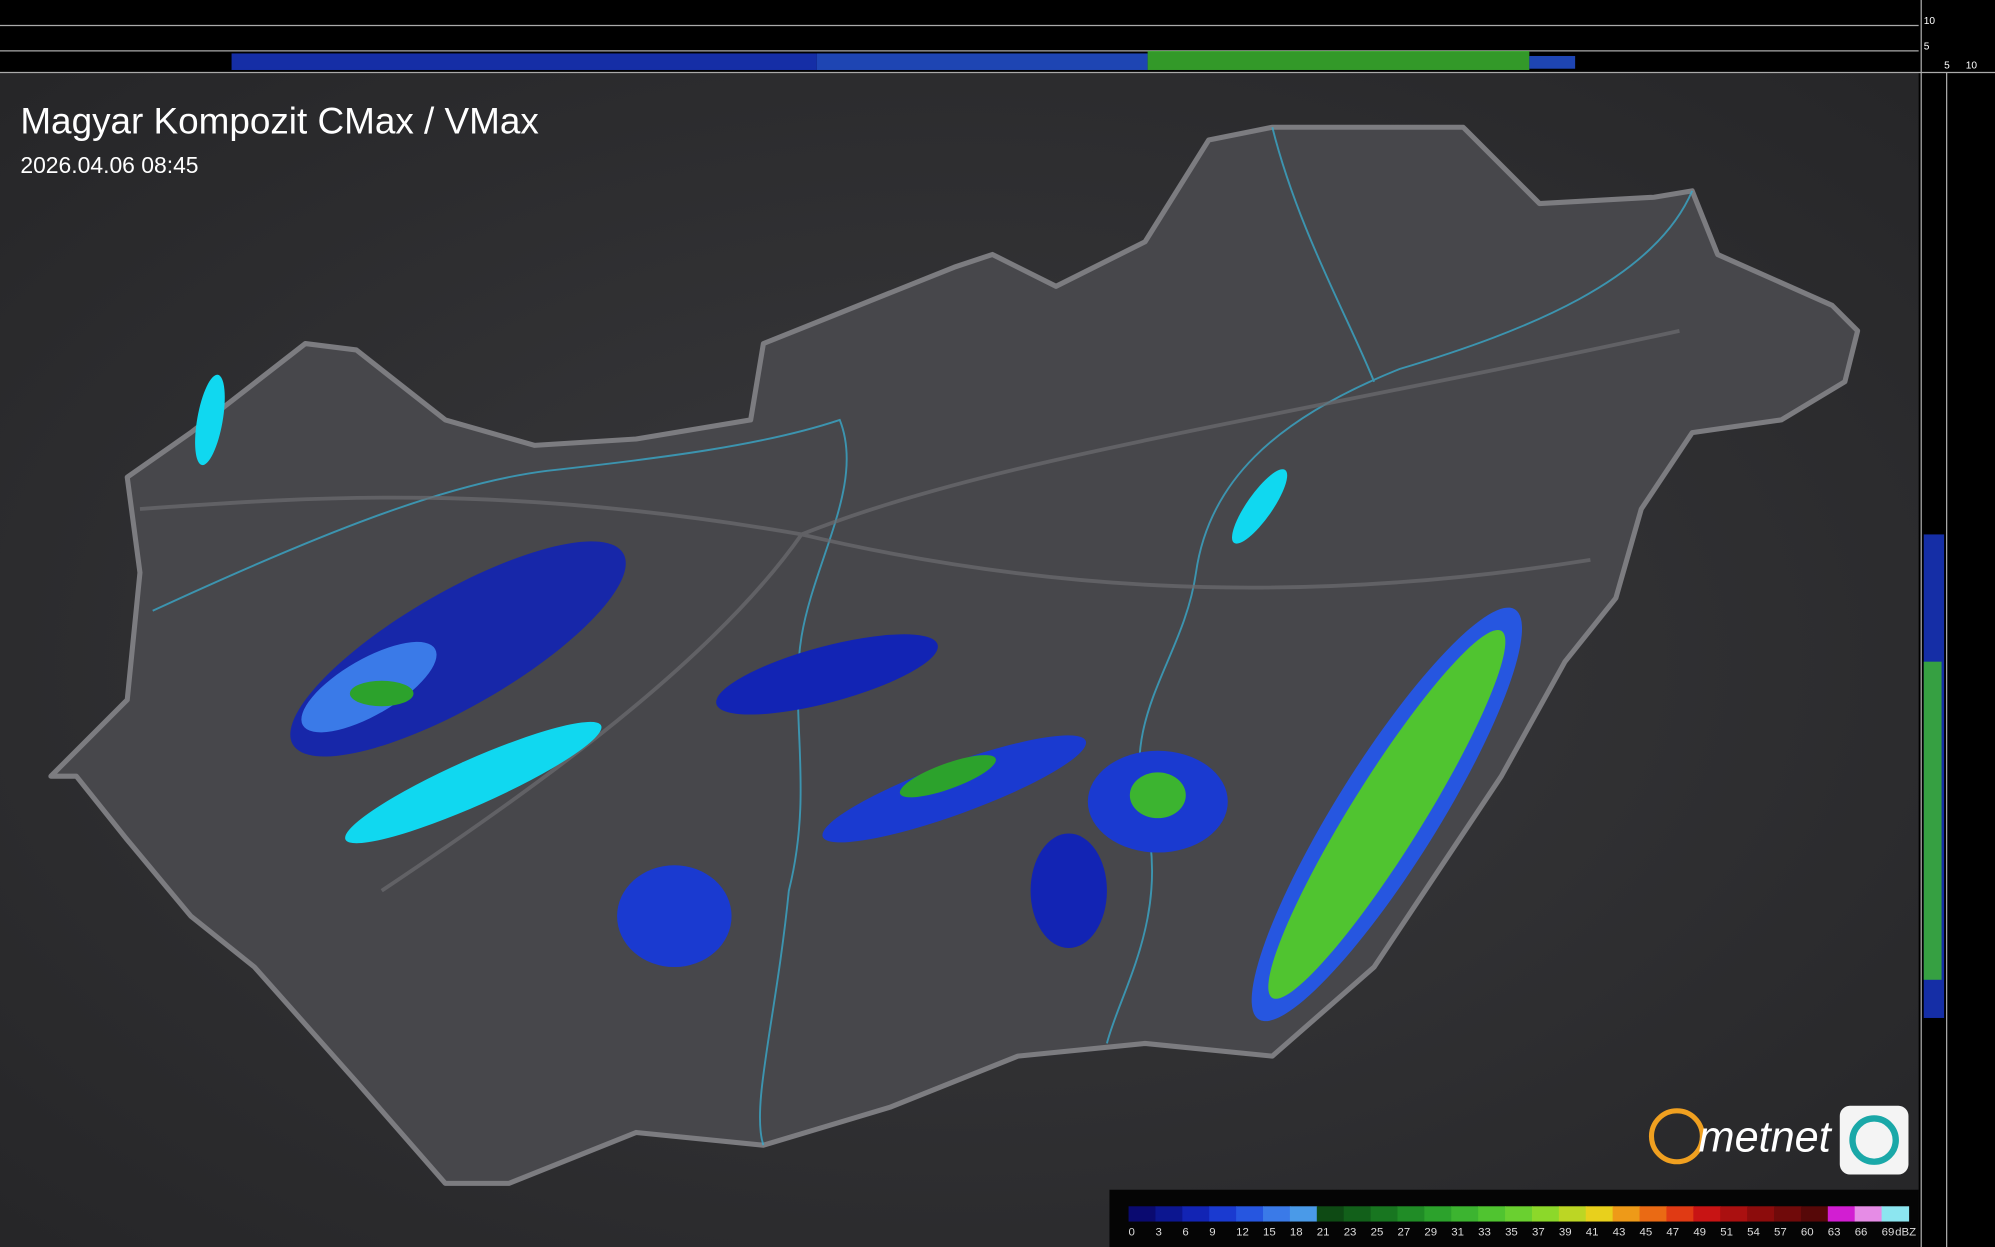  I want to click on legend-tick: 27, so click(1403, 1233).